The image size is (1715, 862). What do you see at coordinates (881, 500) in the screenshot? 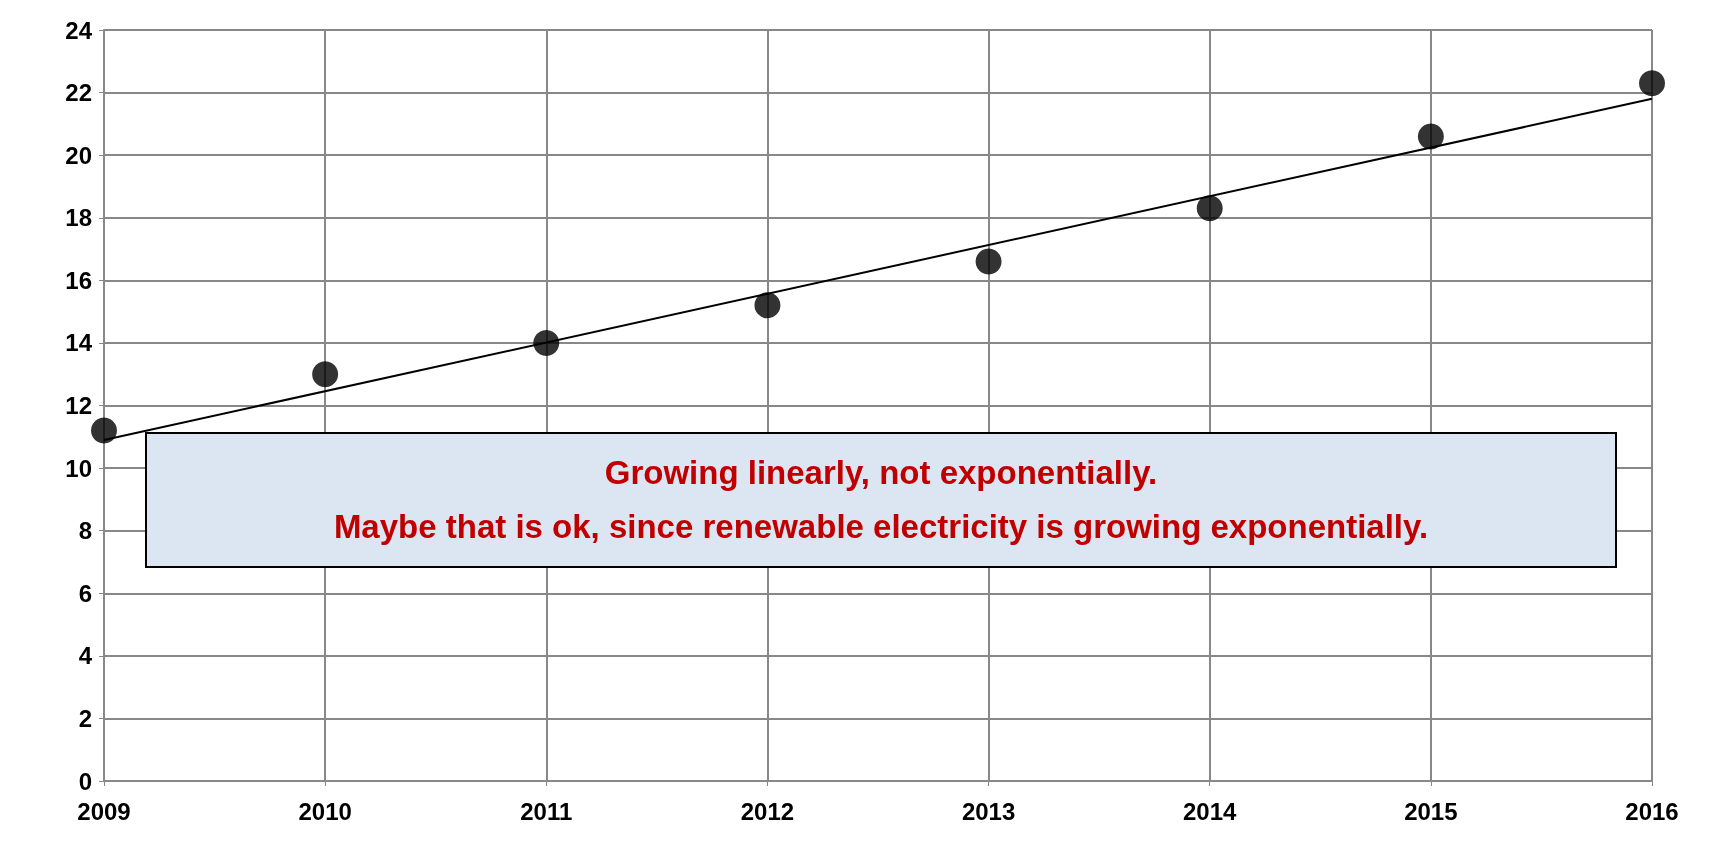
I see `note-box: Growing linearly, not exponentially. Maybe that is ok, since renewable electricity is growing exponentially.` at bounding box center [881, 500].